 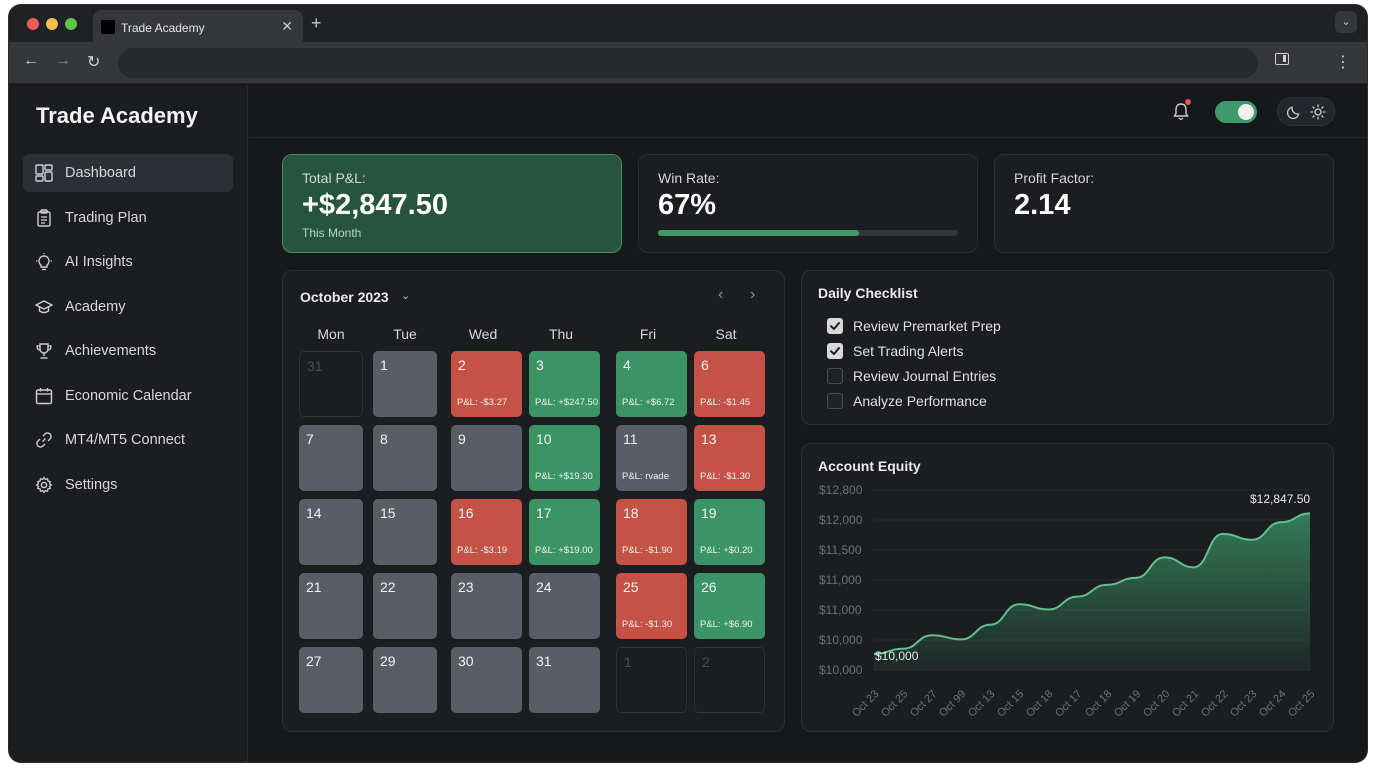 What do you see at coordinates (688, 63) in the screenshot?
I see `address-bar` at bounding box center [688, 63].